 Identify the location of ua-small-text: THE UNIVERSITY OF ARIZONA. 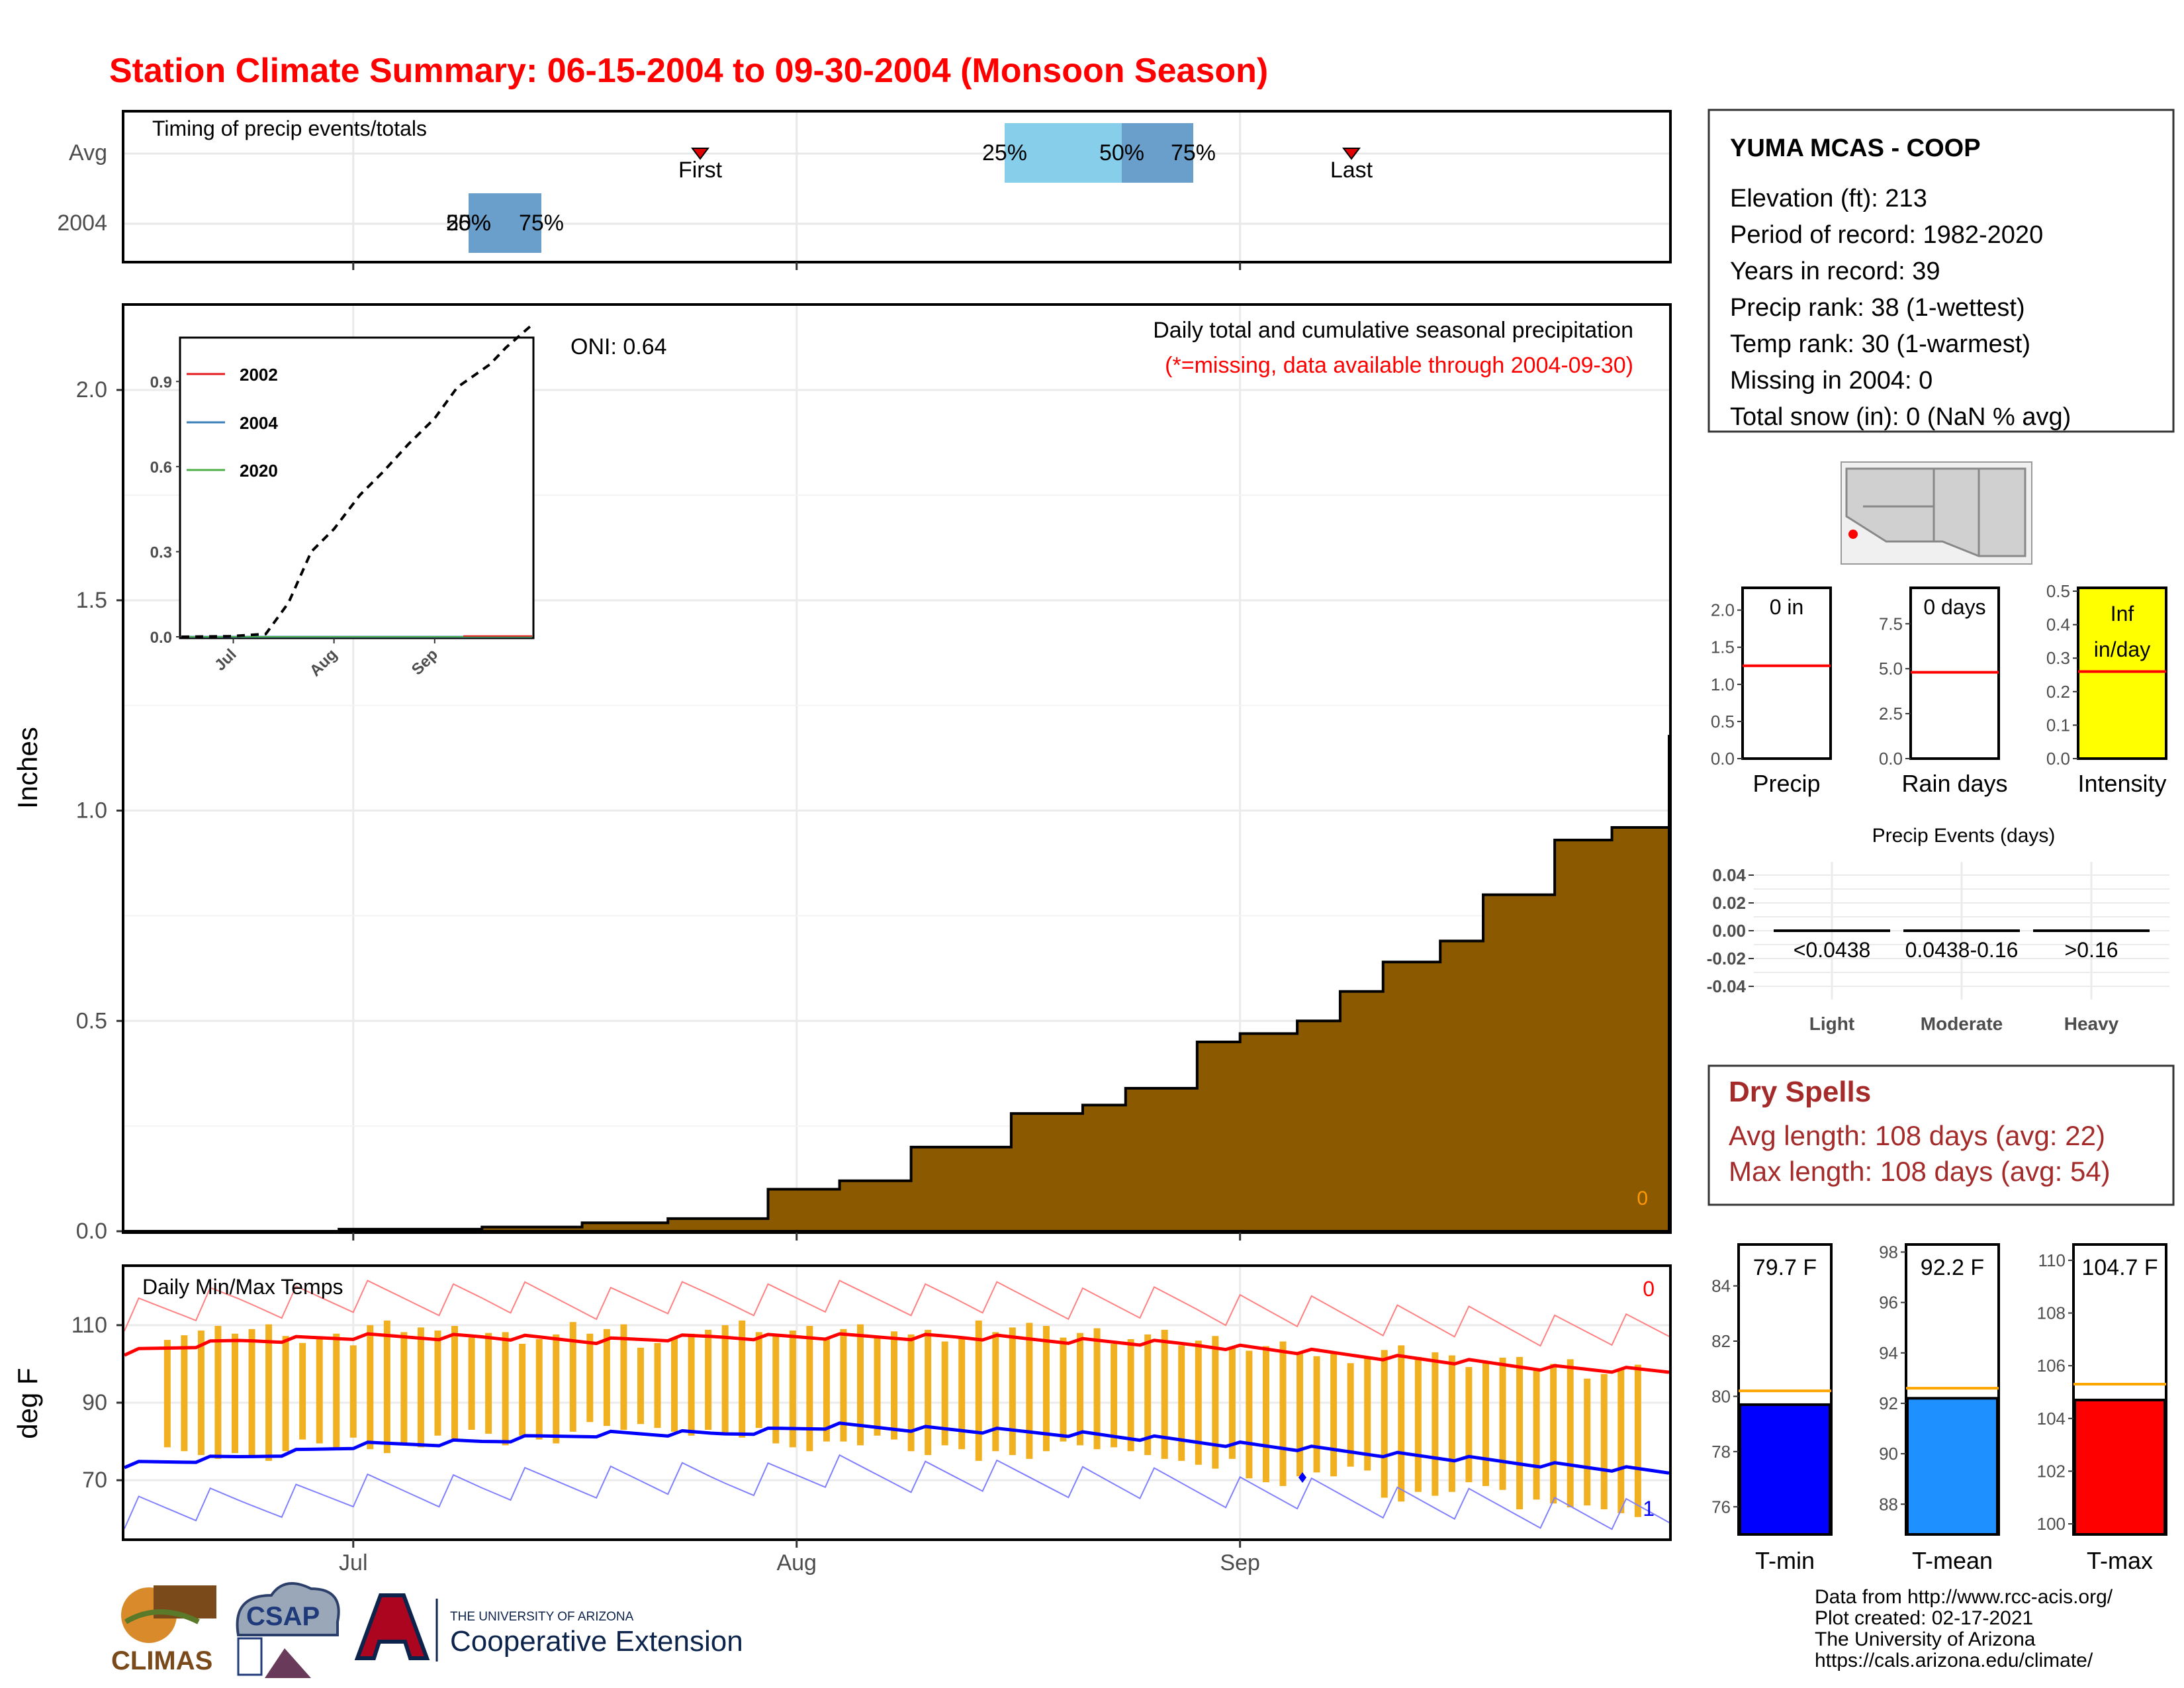
(542, 1617).